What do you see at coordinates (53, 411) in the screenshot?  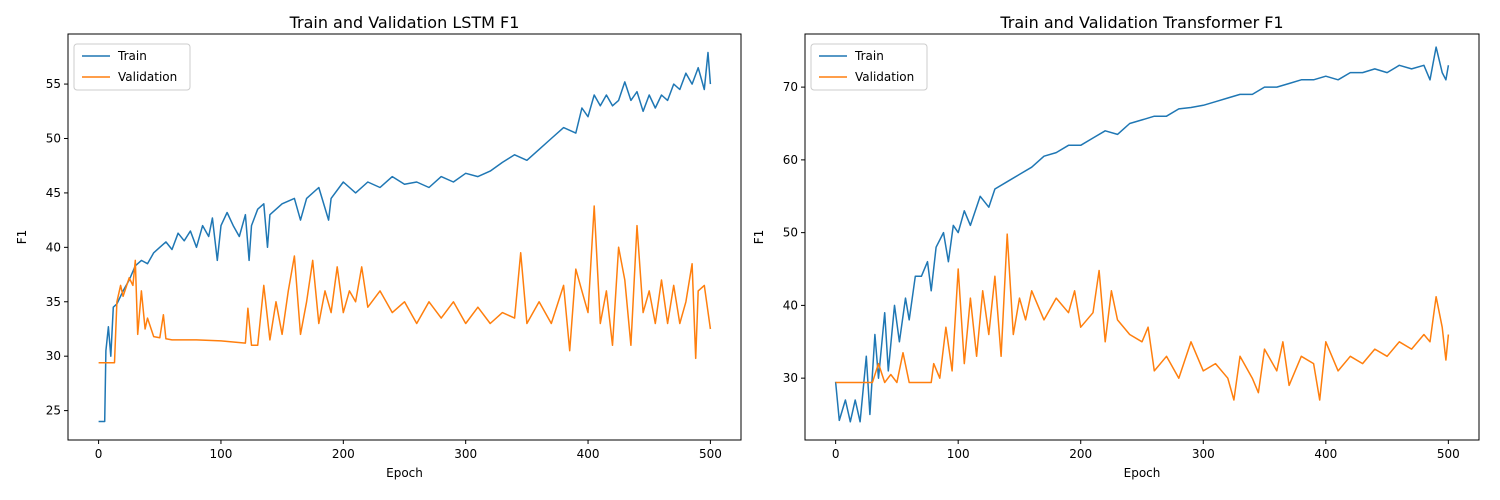 I see `y-tick-label: 25` at bounding box center [53, 411].